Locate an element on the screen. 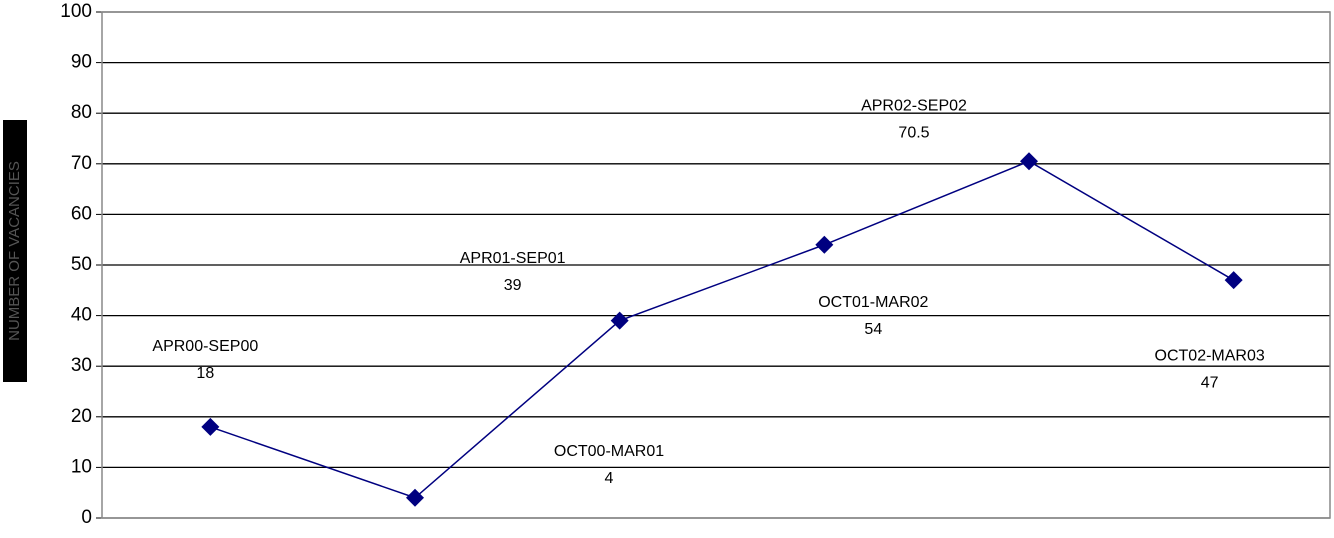  y-tick-label: 90 is located at coordinates (81, 62).